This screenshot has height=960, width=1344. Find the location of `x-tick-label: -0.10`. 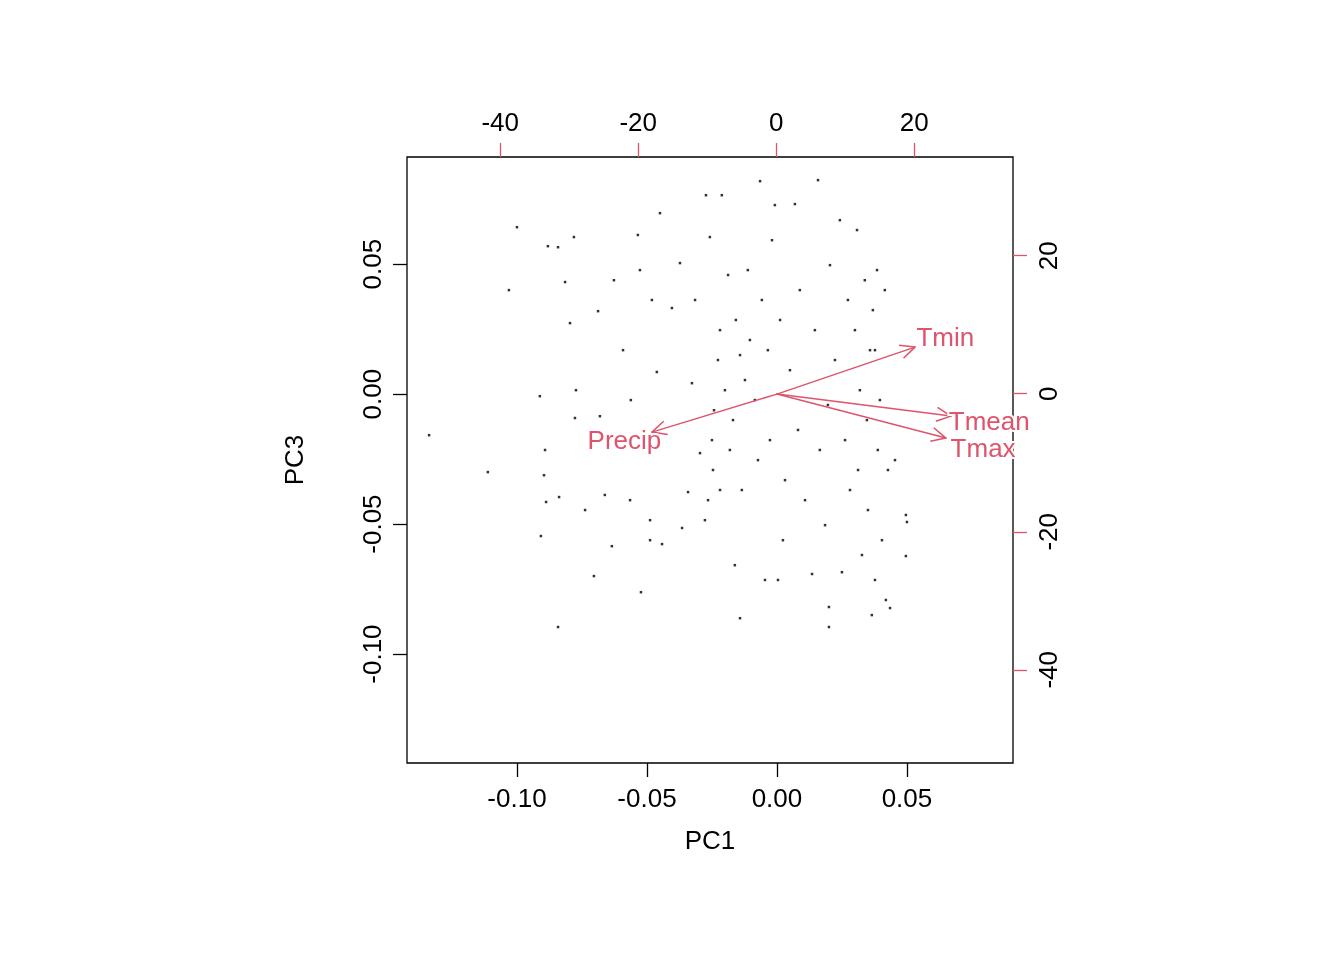

x-tick-label: -0.10 is located at coordinates (517, 798).